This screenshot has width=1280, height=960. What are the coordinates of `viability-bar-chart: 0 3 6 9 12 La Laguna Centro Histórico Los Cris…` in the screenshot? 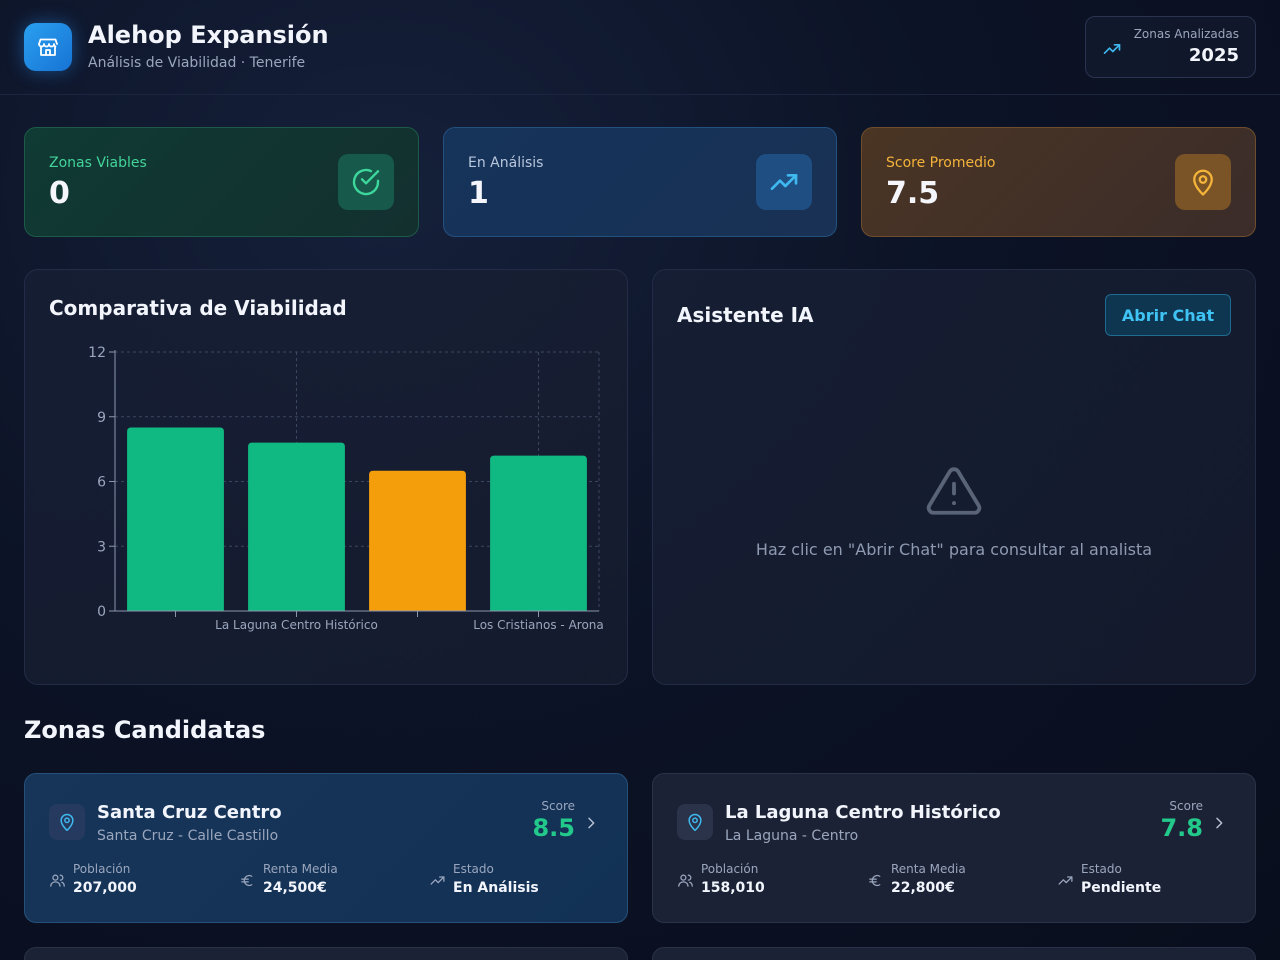 It's located at (346, 488).